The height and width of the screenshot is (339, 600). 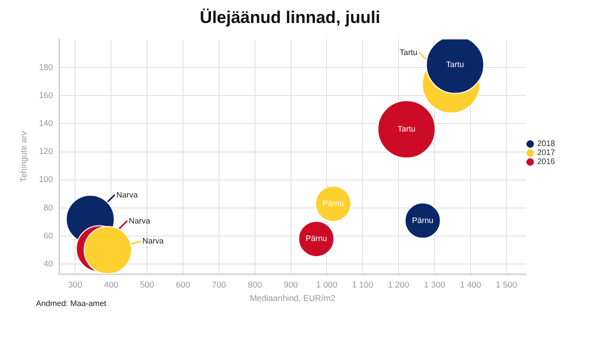 I want to click on x-tick-label: 800, so click(x=255, y=284).